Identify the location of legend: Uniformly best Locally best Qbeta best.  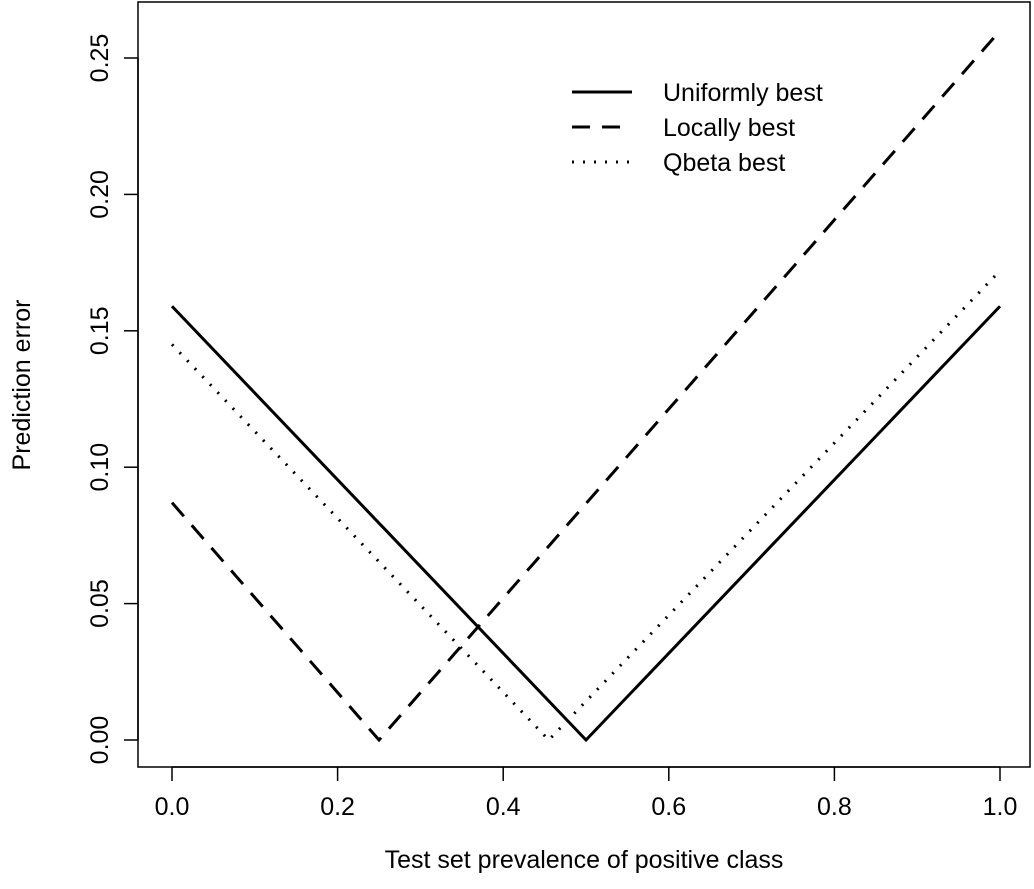
(697, 128).